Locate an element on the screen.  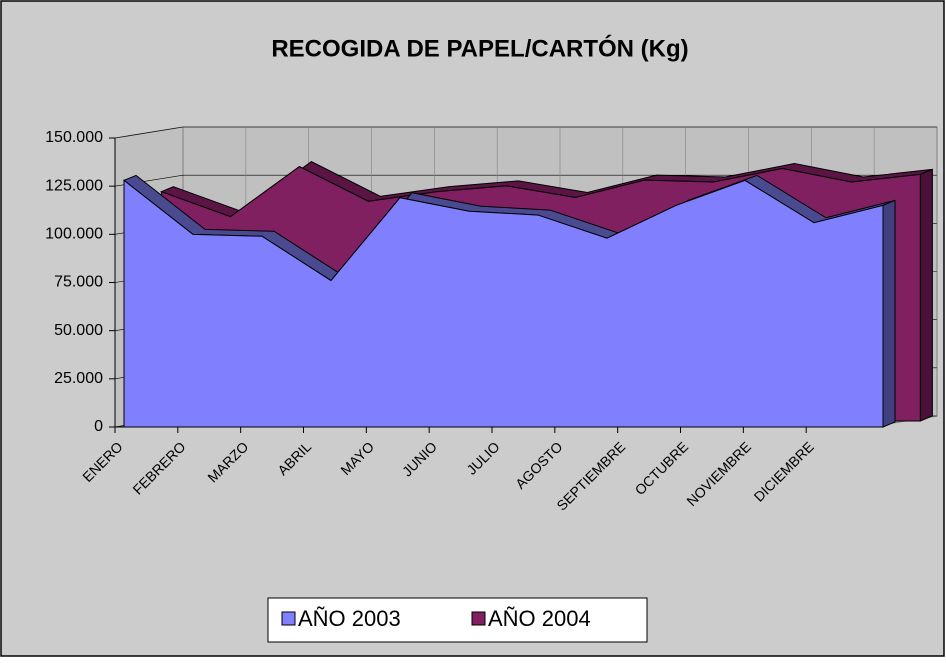
y-tick-label: 25.000 is located at coordinates (78, 378).